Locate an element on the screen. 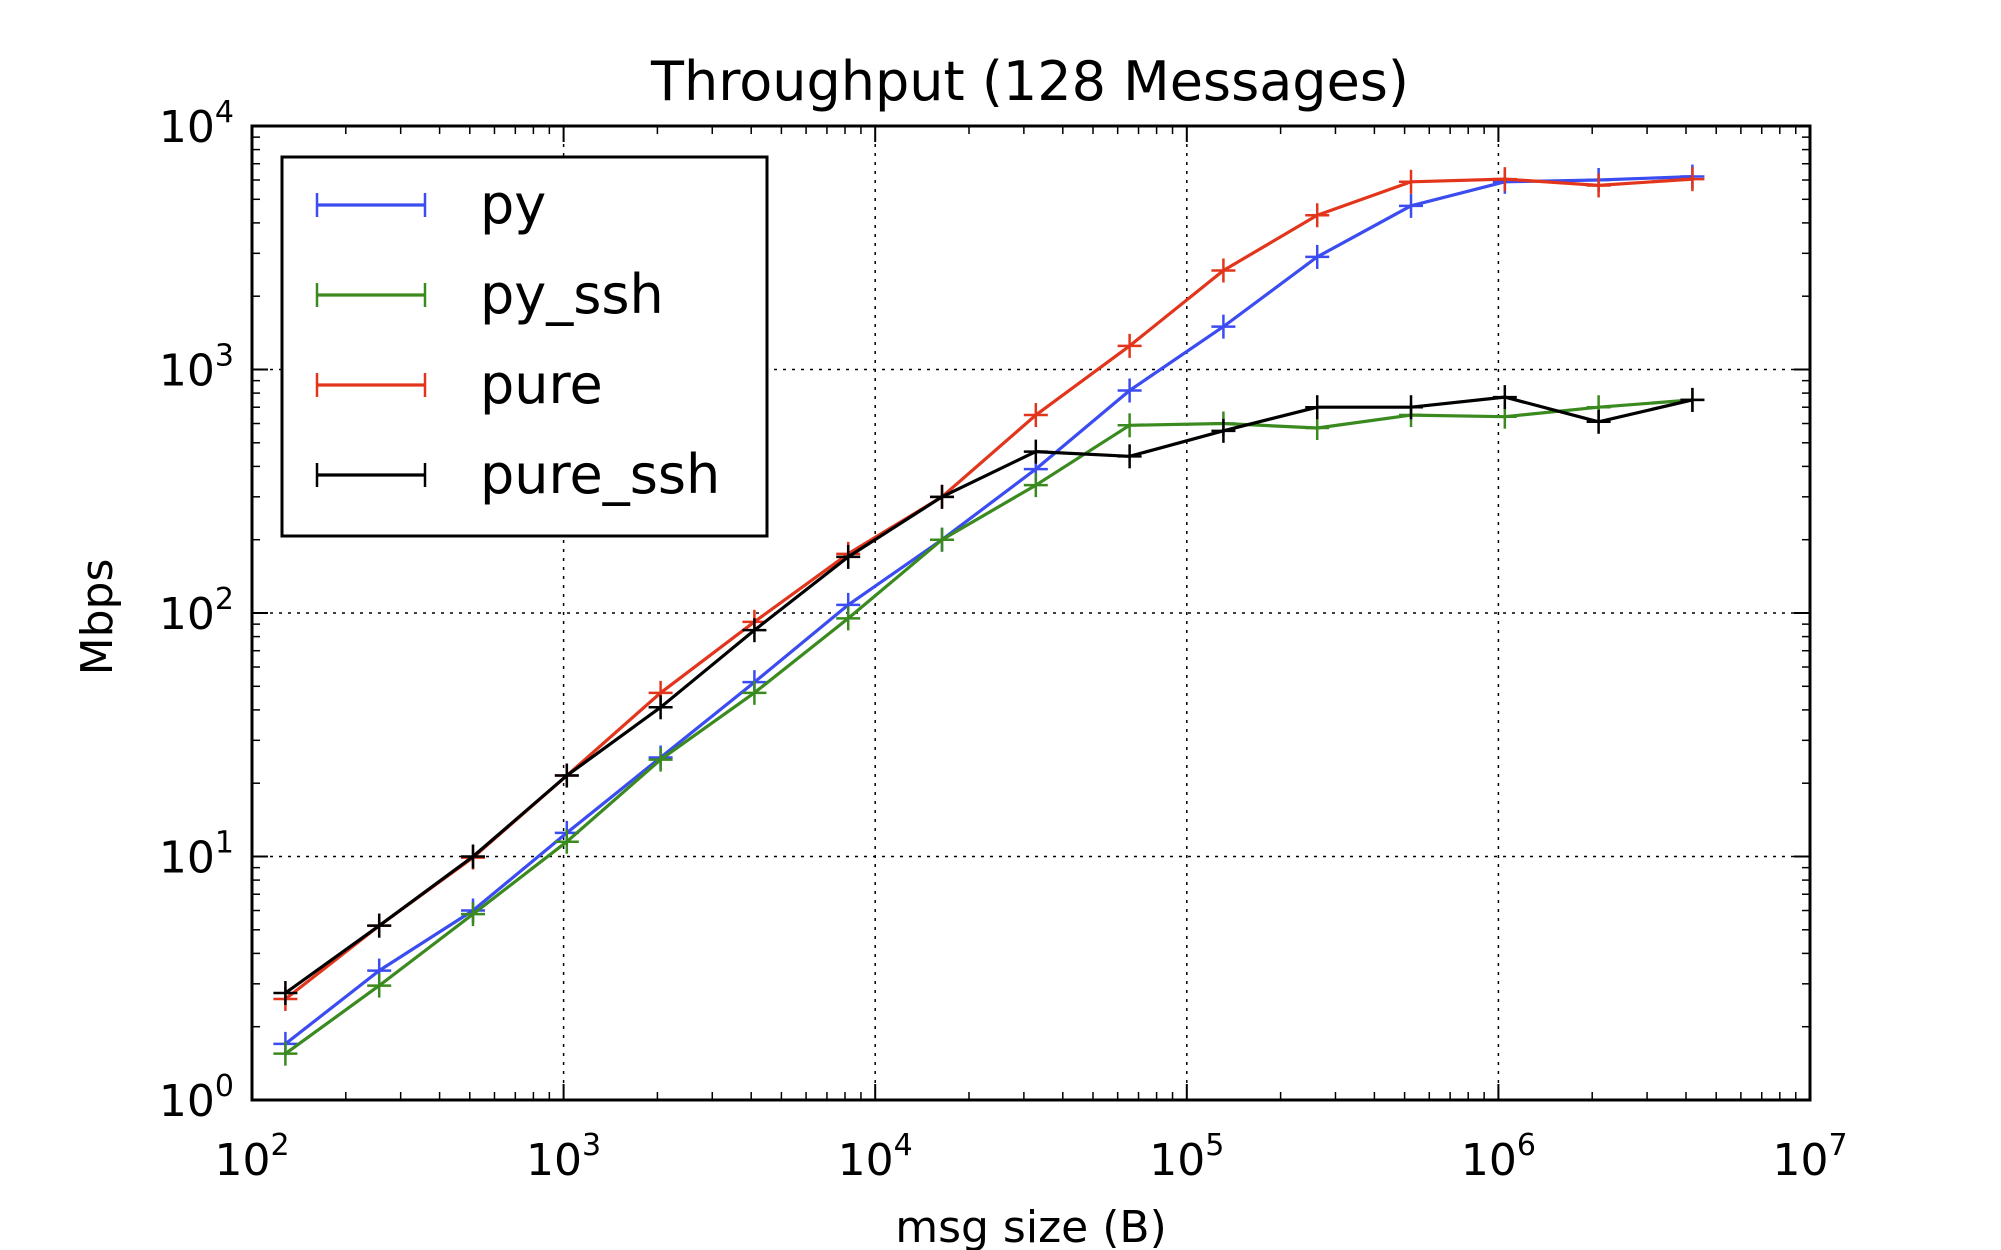  legend-item-py_ssh: py_ssh is located at coordinates (489, 294).